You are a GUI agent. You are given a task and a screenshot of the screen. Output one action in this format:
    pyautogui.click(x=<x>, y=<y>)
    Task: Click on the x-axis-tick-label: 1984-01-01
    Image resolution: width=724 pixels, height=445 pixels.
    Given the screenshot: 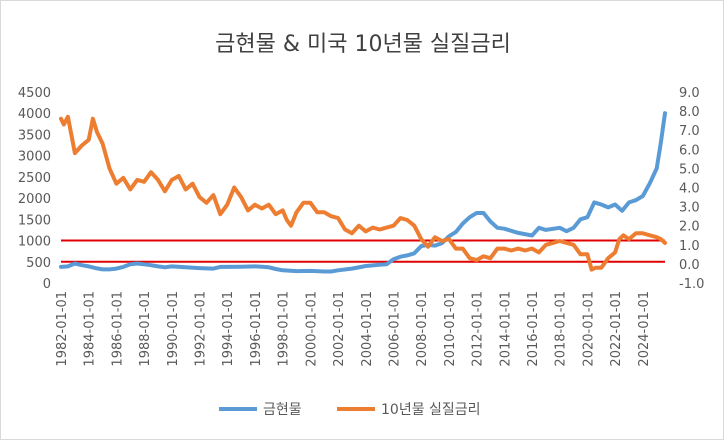 What is the action you would take?
    pyautogui.click(x=90, y=329)
    